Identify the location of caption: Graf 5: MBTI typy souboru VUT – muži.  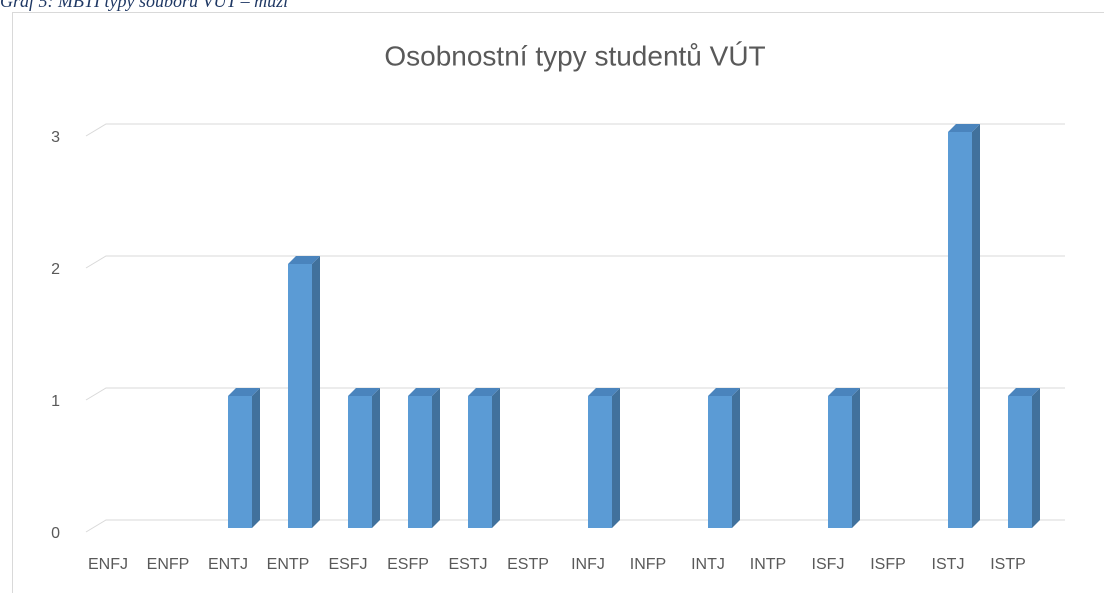
(144, 5).